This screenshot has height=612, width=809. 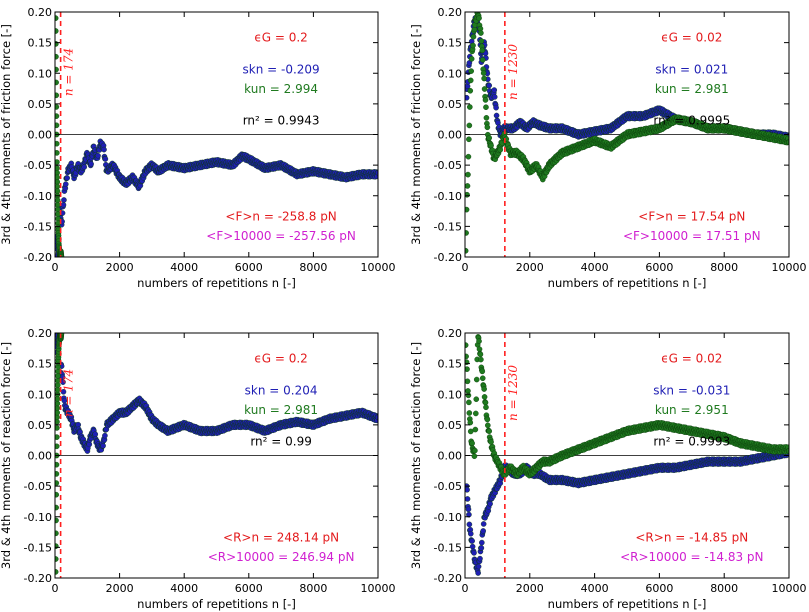 What do you see at coordinates (691, 121) in the screenshot?
I see `annotation-r2: rn² = 0.9995` at bounding box center [691, 121].